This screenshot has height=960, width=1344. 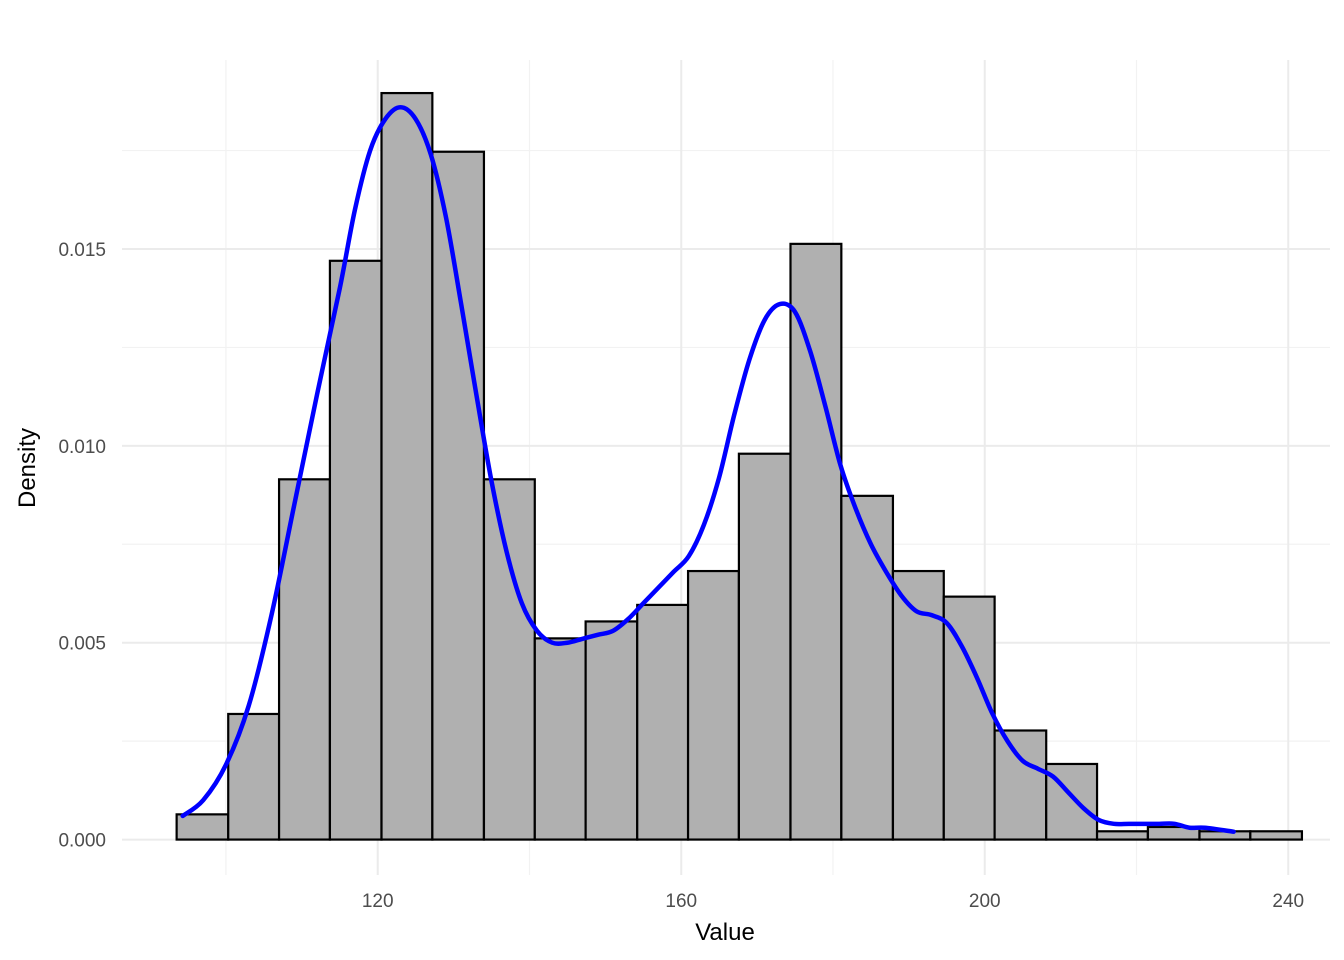 What do you see at coordinates (82, 644) in the screenshot?
I see `y-tick-label: 0.005` at bounding box center [82, 644].